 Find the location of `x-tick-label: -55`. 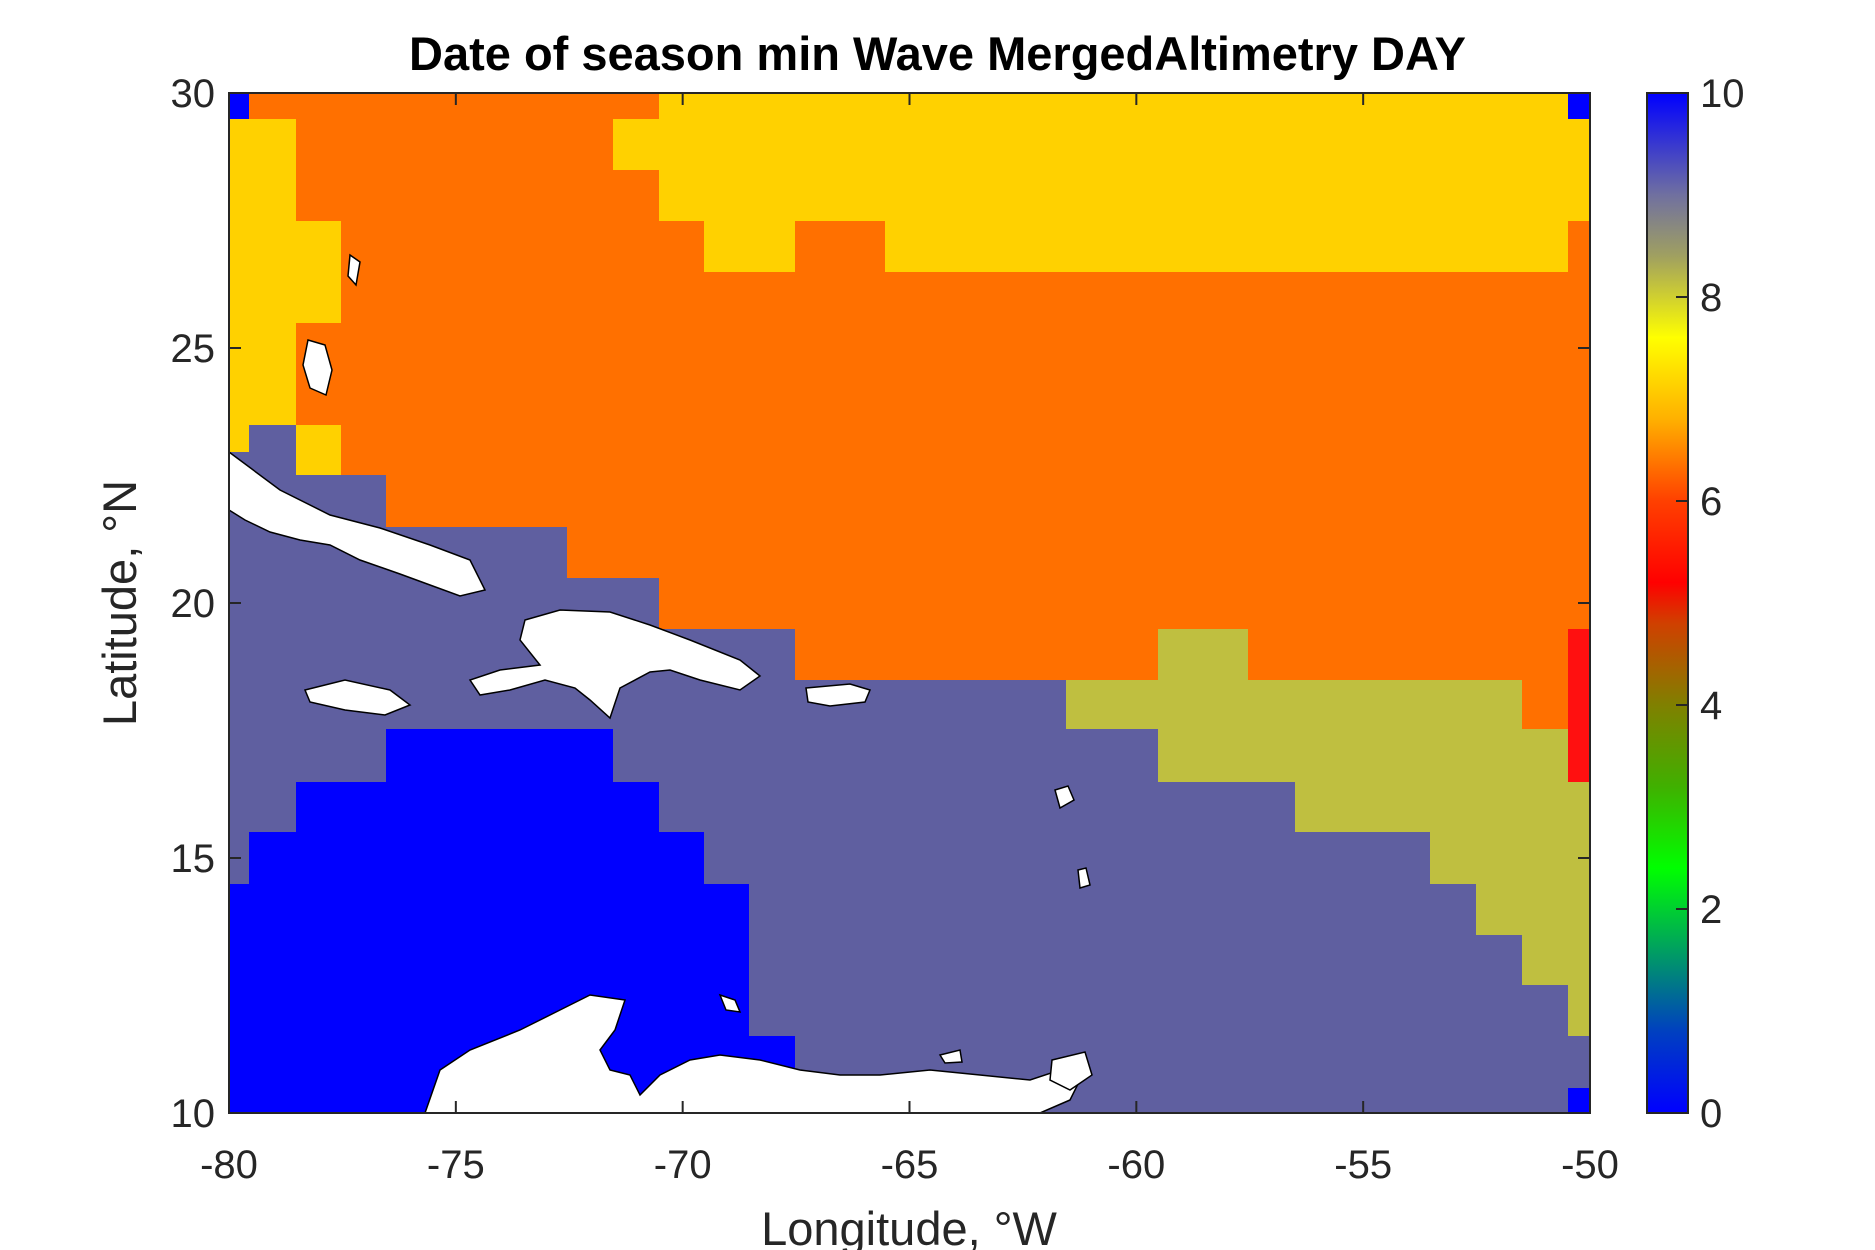

x-tick-label: -55 is located at coordinates (1363, 1165).